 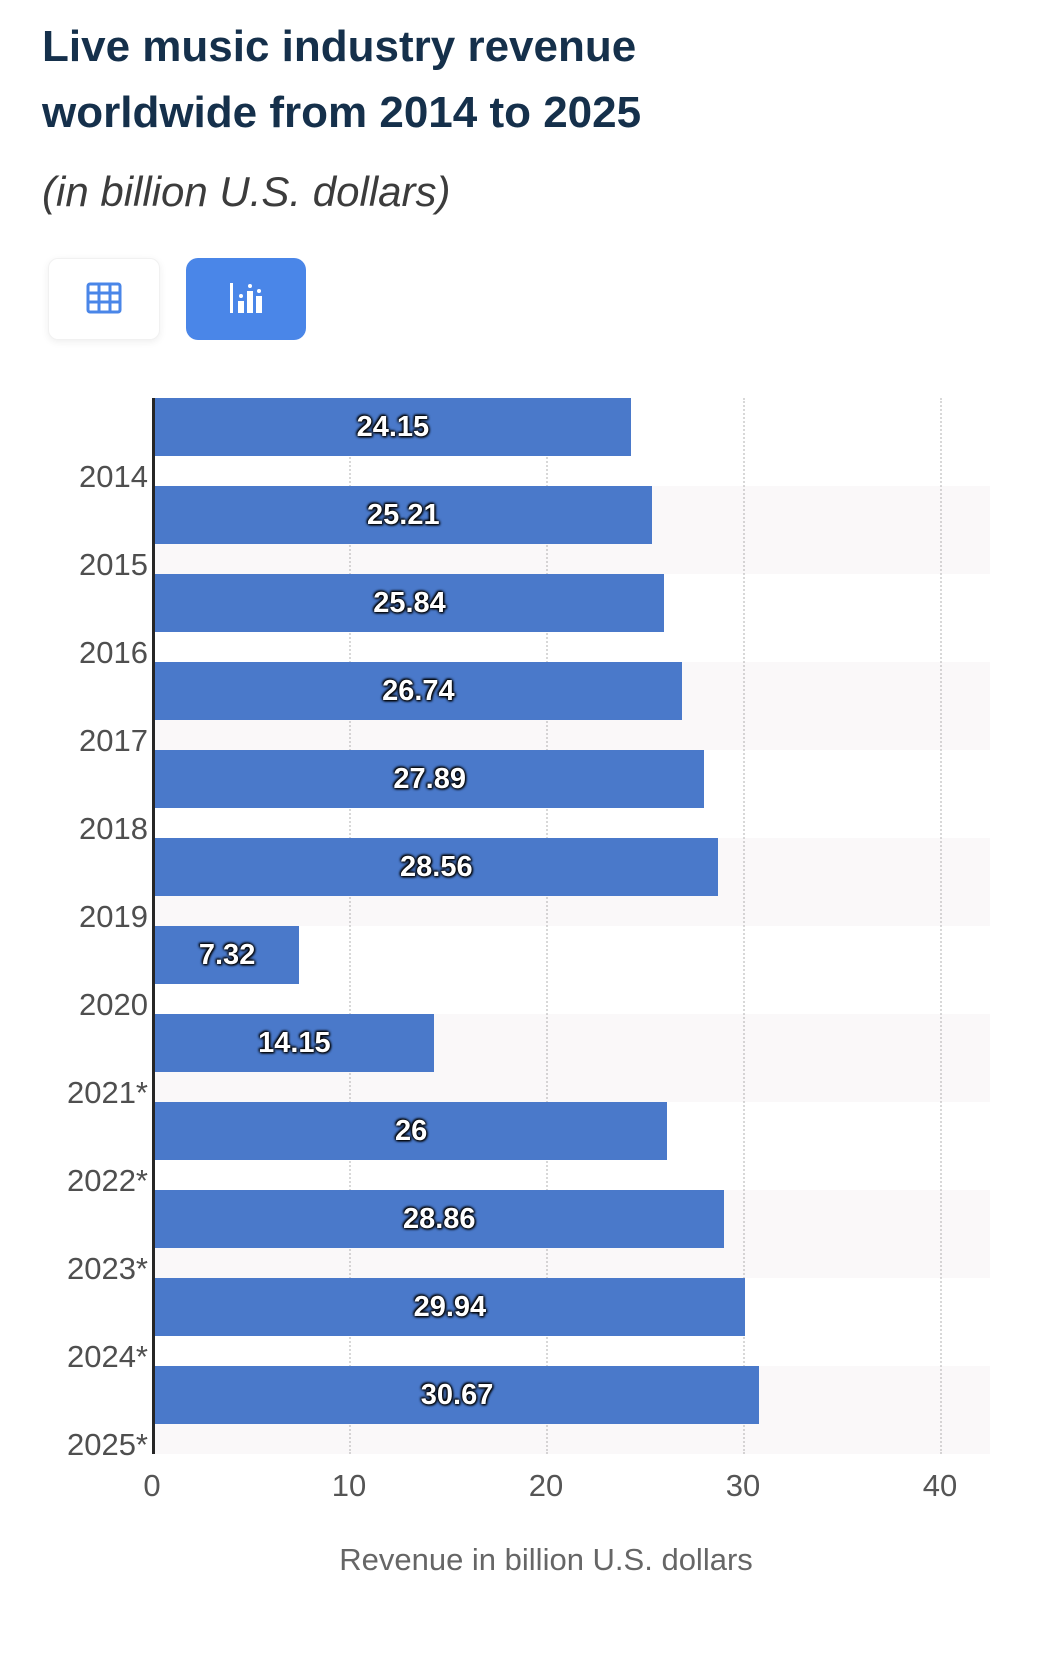 I want to click on x-axis-tick-label: 0, so click(x=152, y=1485).